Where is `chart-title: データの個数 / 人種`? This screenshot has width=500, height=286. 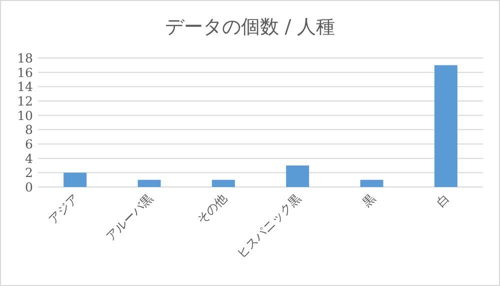
chart-title: データの個数 / 人種 is located at coordinates (250, 27).